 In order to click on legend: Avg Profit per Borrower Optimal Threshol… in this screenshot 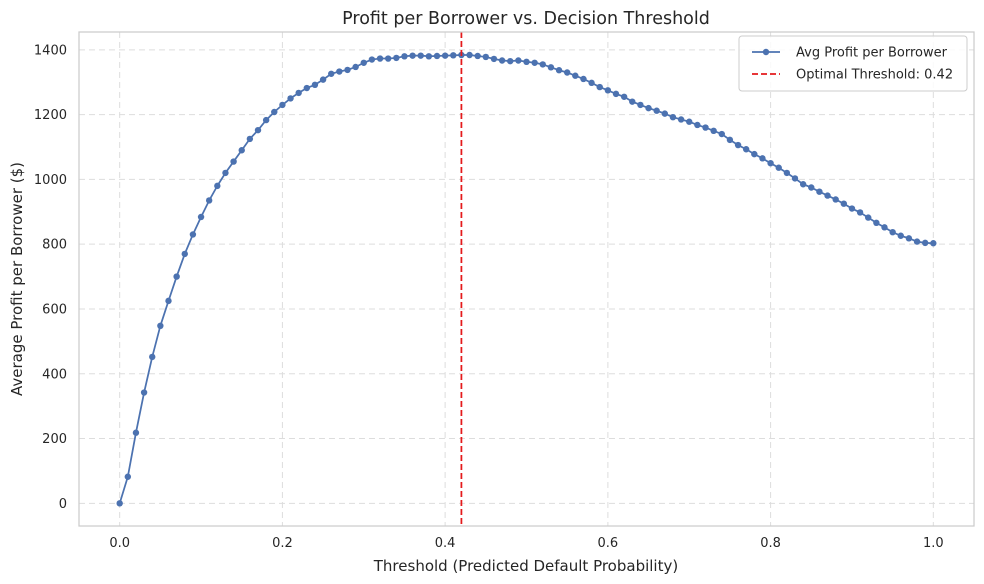, I will do `click(853, 63)`.